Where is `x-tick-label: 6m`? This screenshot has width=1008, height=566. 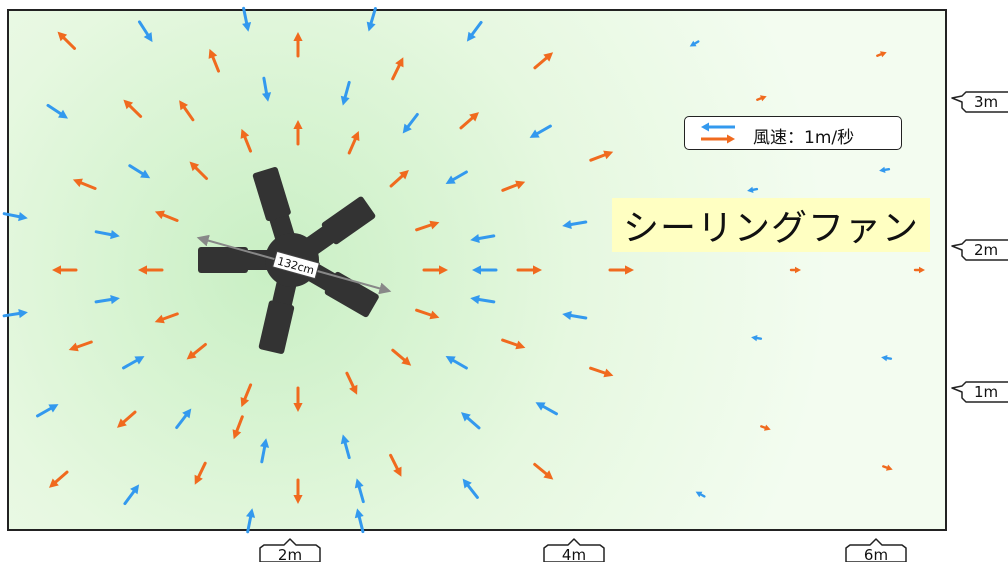 x-tick-label: 6m is located at coordinates (876, 554).